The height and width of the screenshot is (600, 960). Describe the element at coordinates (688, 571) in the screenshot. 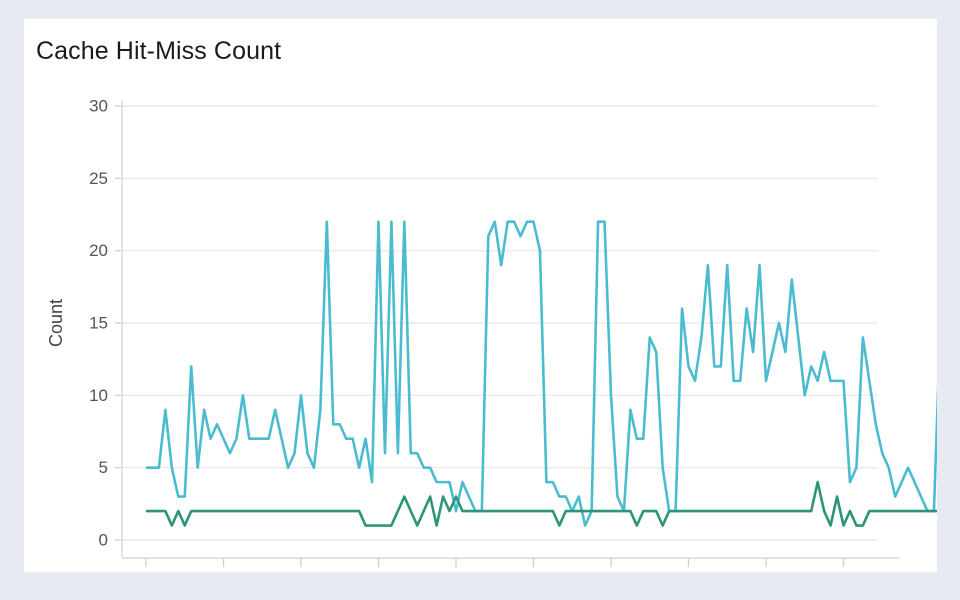

I see `x-axis-tick-label: 07:00` at that location.